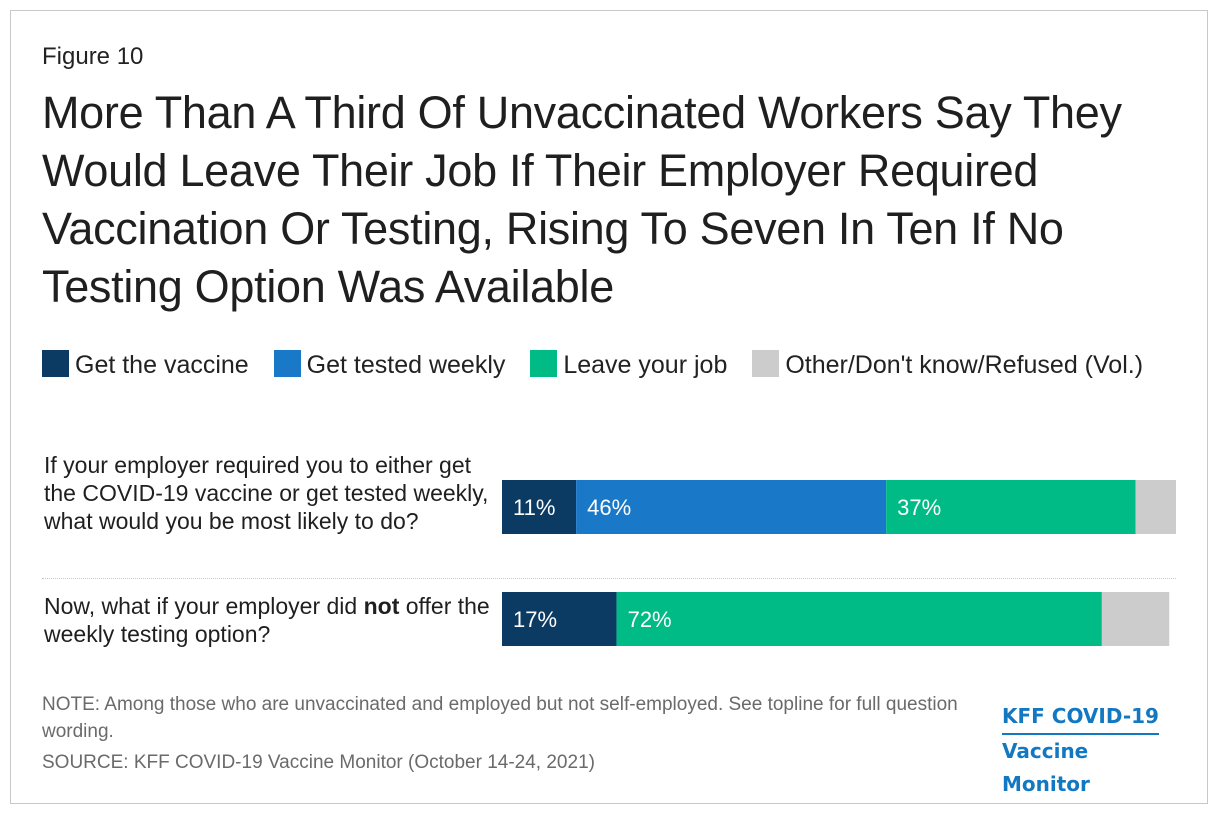 The width and height of the screenshot is (1220, 818). I want to click on question-2-suffix: offer the weekly testing option?, so click(267, 620).